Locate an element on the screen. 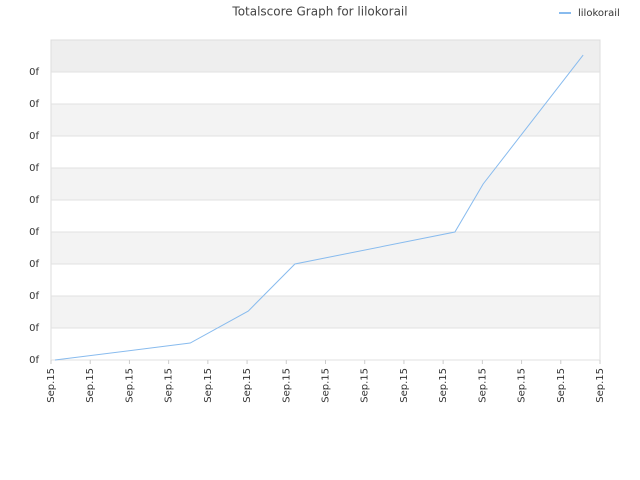 This screenshot has height=480, width=640. chart-title: Totalscore Graph for lilokorail is located at coordinates (319, 12).